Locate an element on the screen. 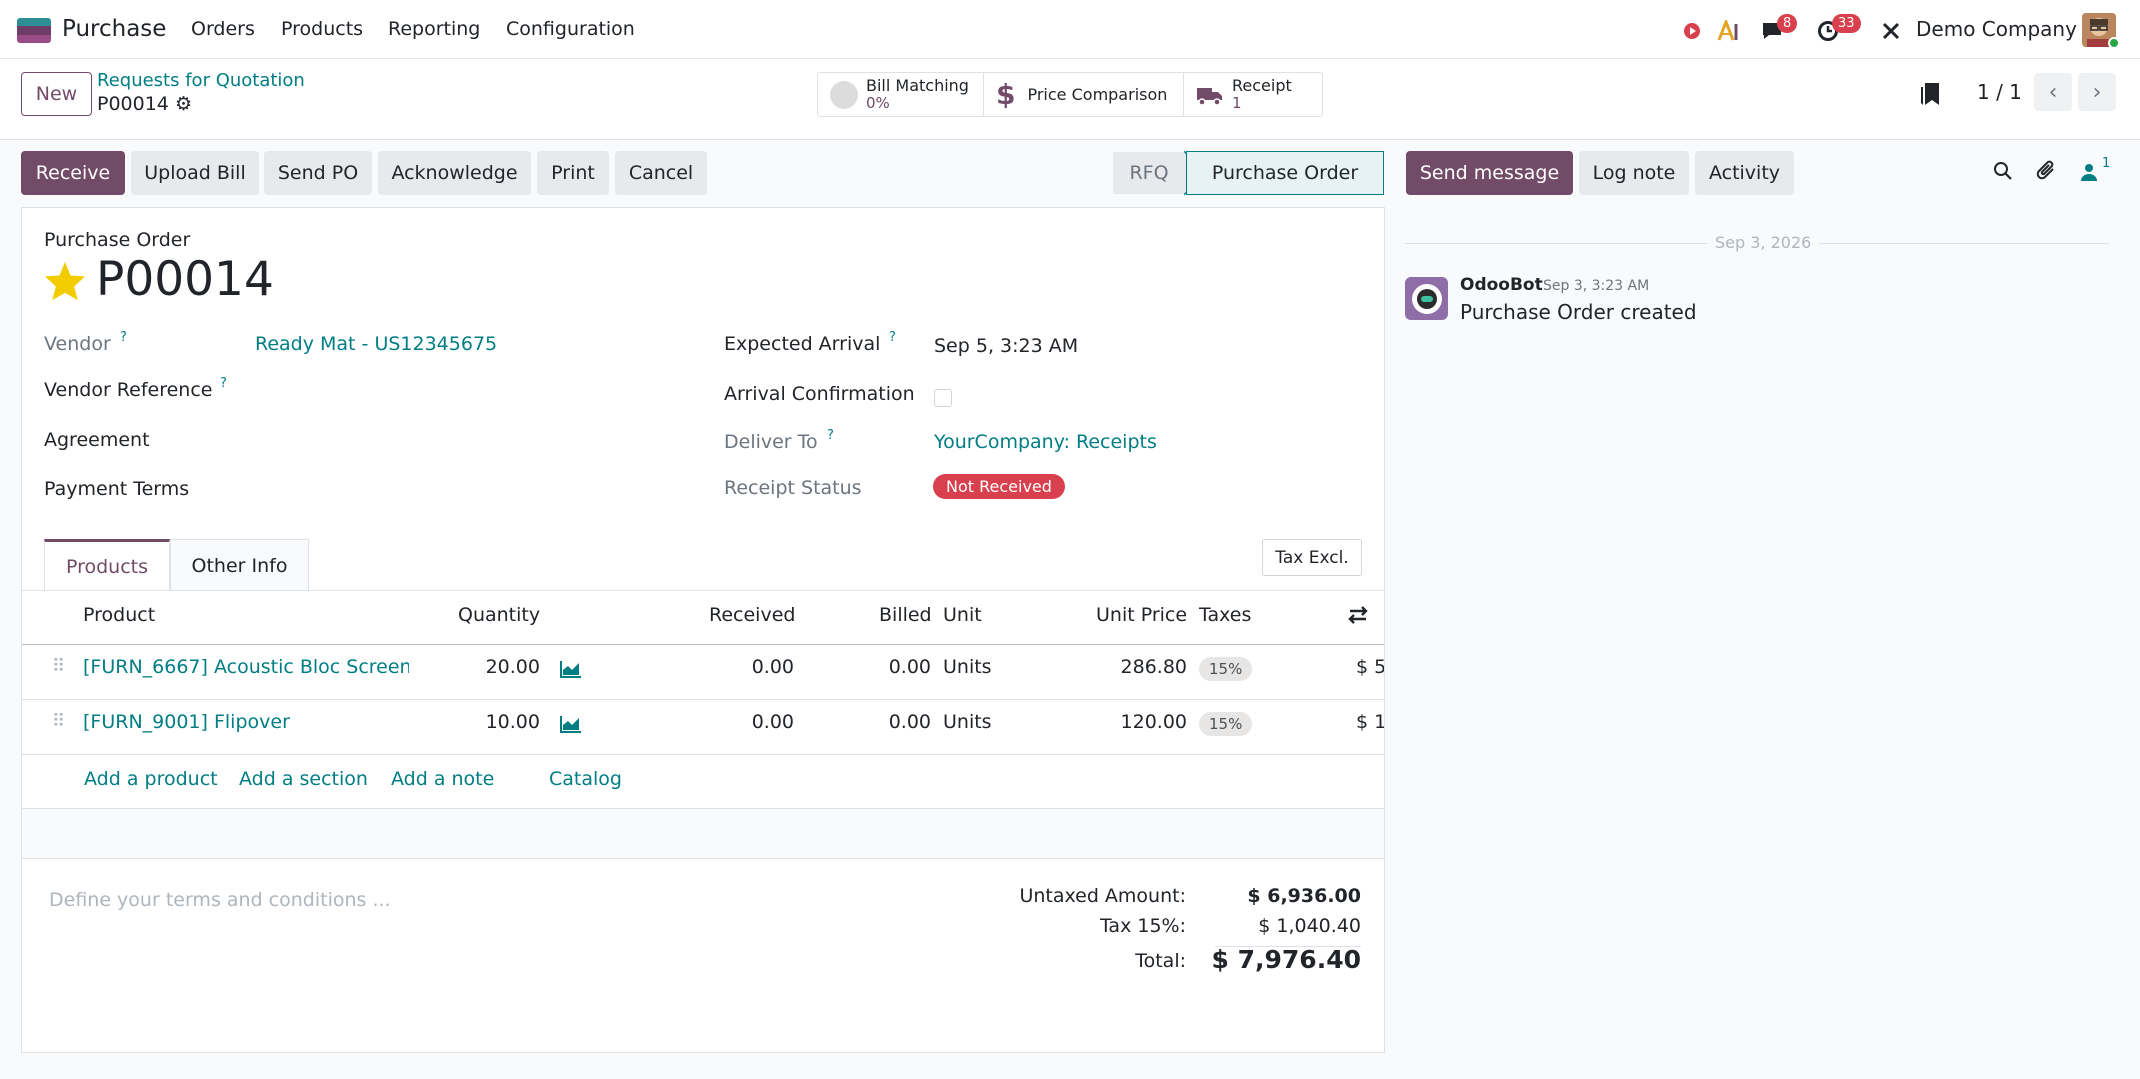  stage-purchase-order: Purchase Order is located at coordinates (1285, 173).